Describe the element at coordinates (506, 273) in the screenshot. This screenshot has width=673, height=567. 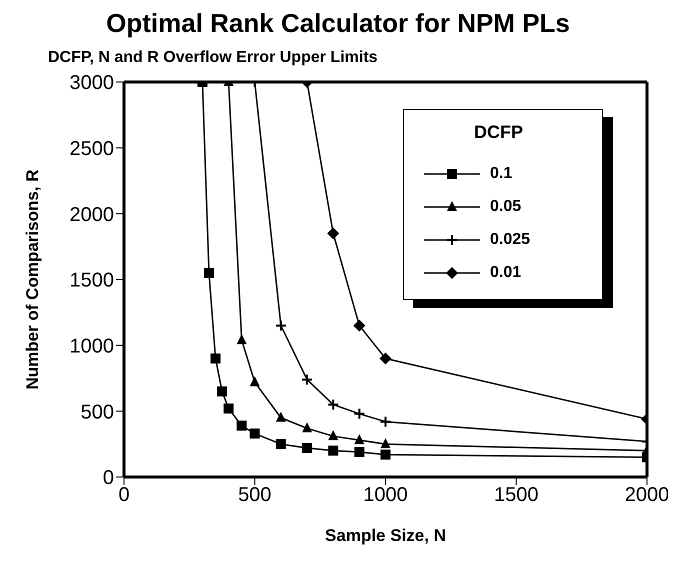
I see `legend-label: 0.01` at that location.